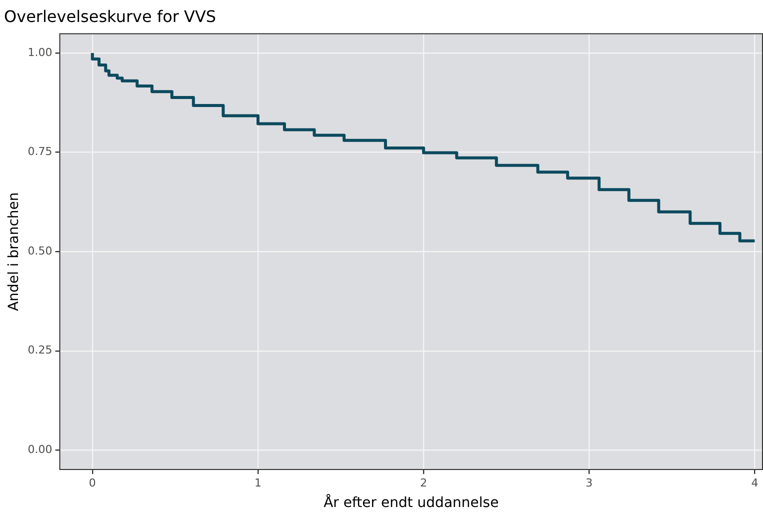  I want to click on y-tick-label: 0.00, so click(40, 449).